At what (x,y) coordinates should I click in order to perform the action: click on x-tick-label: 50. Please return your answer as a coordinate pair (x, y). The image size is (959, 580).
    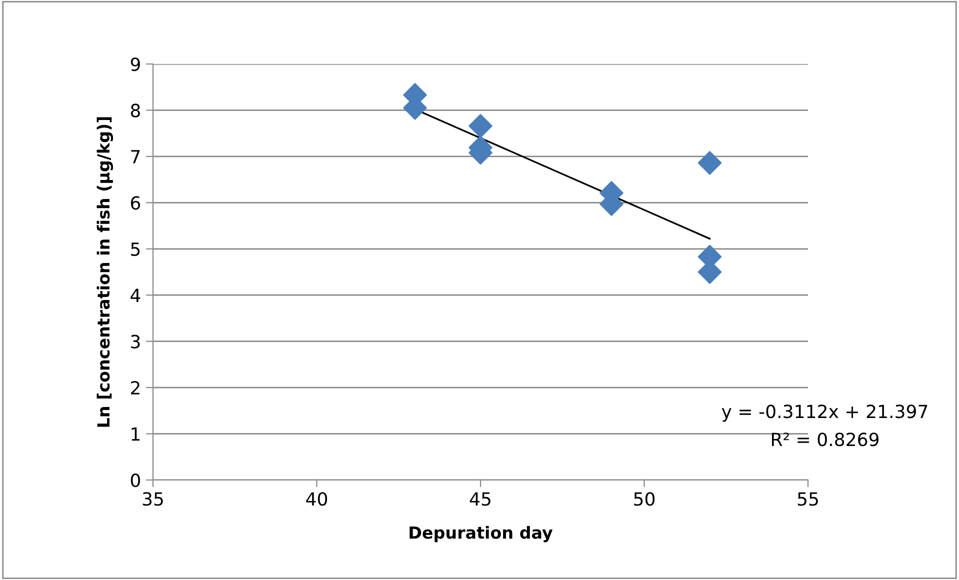
    Looking at the image, I should click on (644, 499).